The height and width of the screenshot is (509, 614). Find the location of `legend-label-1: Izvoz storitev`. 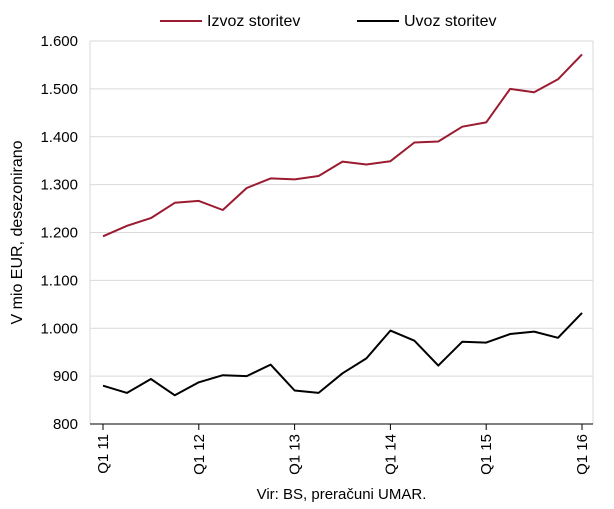

legend-label-1: Izvoz storitev is located at coordinates (253, 21).